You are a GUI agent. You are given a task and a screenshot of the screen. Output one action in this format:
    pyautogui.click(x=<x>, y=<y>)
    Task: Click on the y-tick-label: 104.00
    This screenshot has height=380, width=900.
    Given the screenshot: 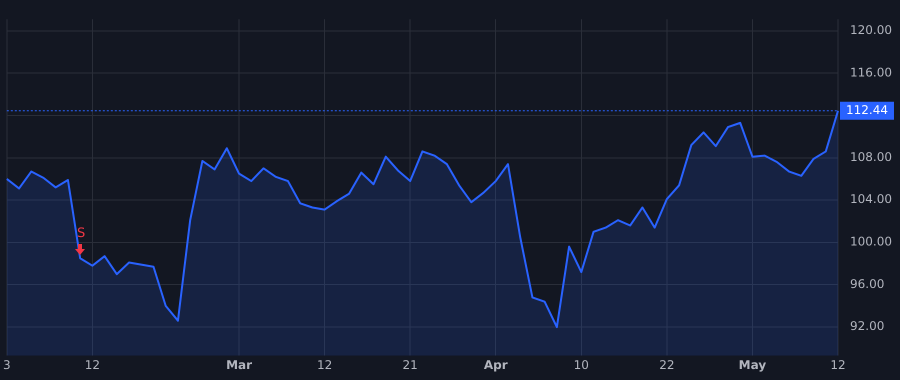 What is the action you would take?
    pyautogui.click(x=871, y=199)
    